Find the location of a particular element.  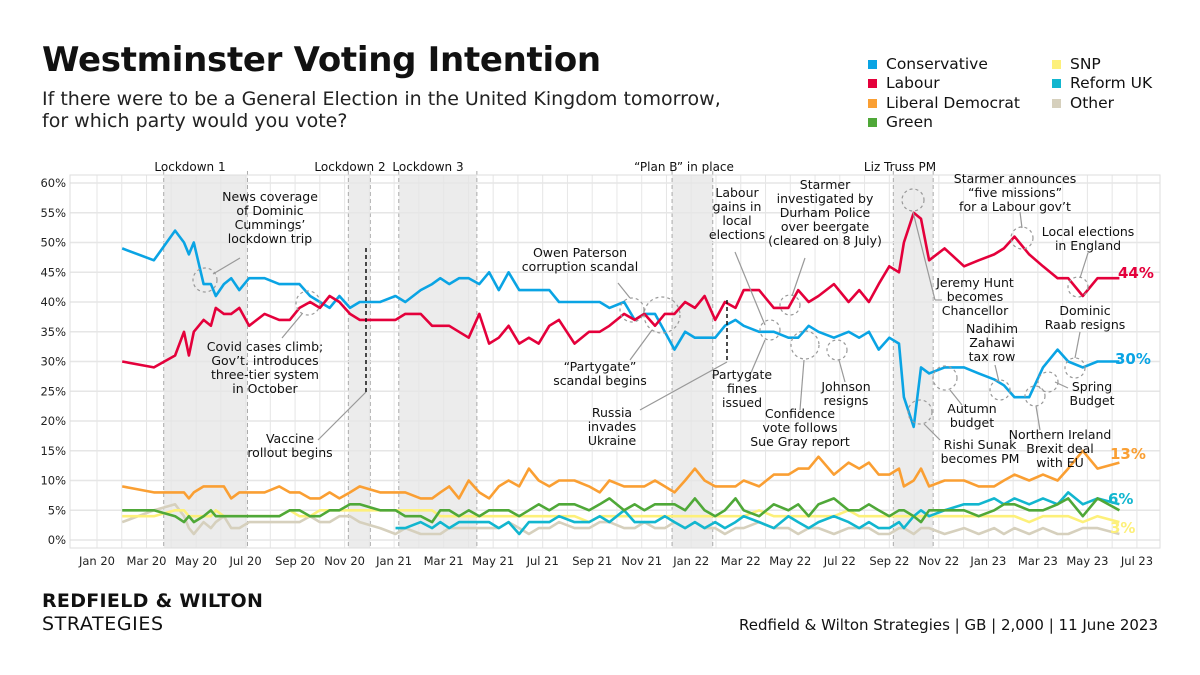

y-tick-label: 35% is located at coordinates (53, 332).